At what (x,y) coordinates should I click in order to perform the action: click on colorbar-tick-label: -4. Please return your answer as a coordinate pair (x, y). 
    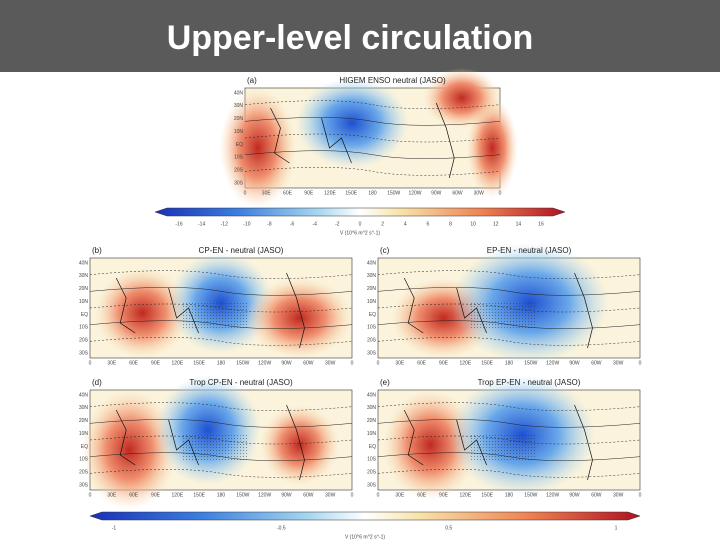
    Looking at the image, I should click on (315, 224).